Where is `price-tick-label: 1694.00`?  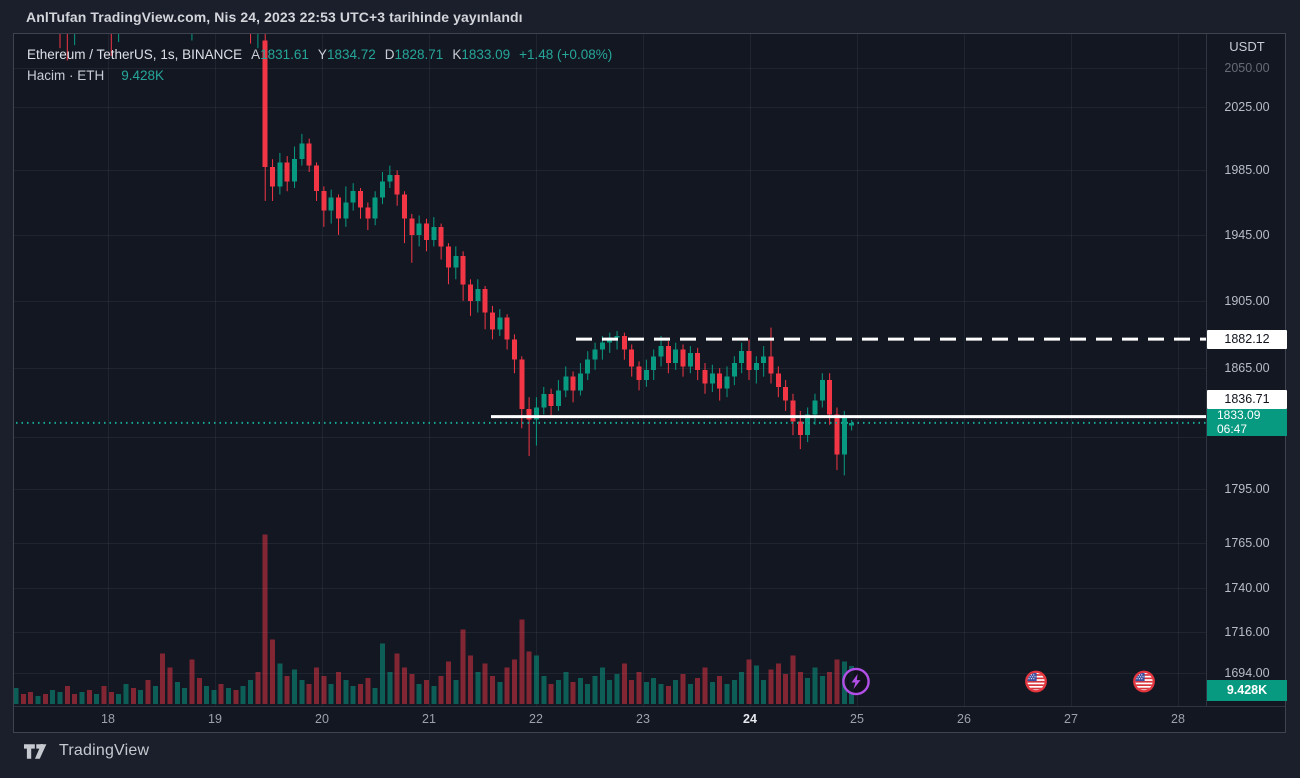
price-tick-label: 1694.00 is located at coordinates (1247, 673).